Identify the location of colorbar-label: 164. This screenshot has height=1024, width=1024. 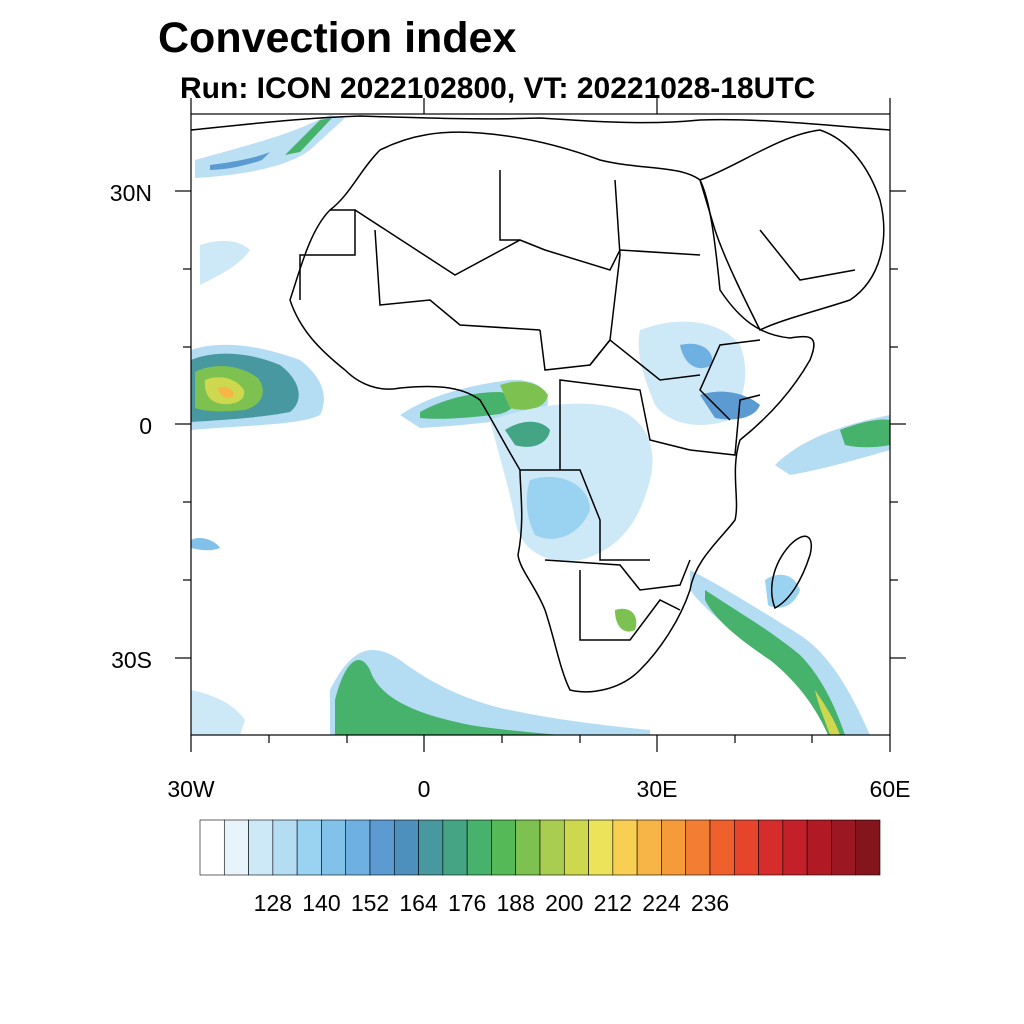
(418, 903).